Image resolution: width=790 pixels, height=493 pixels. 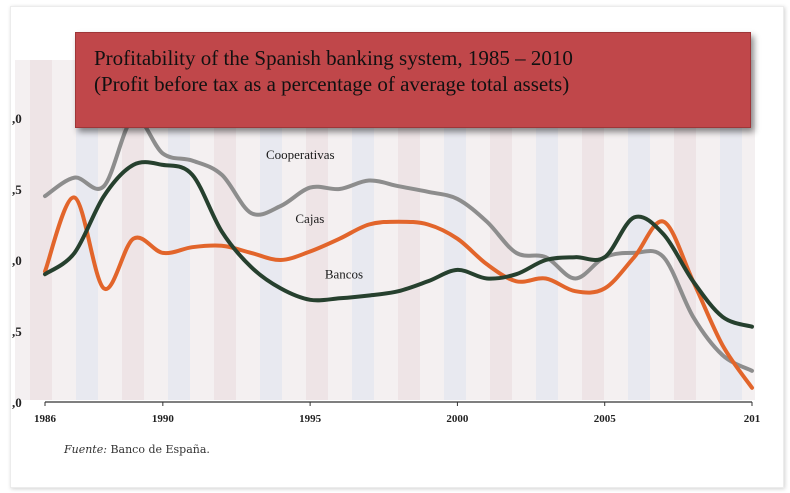 I want to click on source-note: Fuente: Banco de España., so click(x=137, y=449).